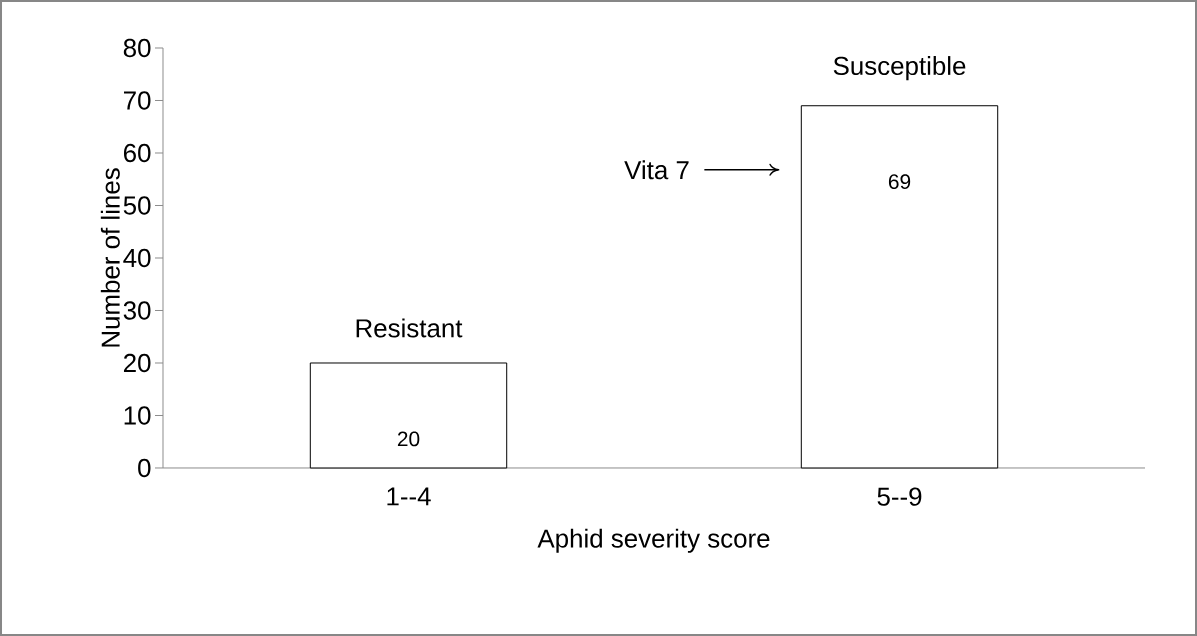 The image size is (1197, 636). Describe the element at coordinates (656, 170) in the screenshot. I see `annotation: Vita 7` at that location.